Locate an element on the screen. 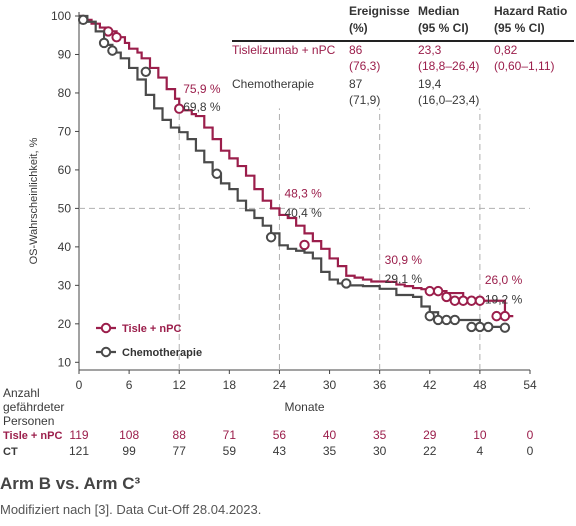 This screenshot has height=526, width=576. at-risk-value: 4 is located at coordinates (480, 451).